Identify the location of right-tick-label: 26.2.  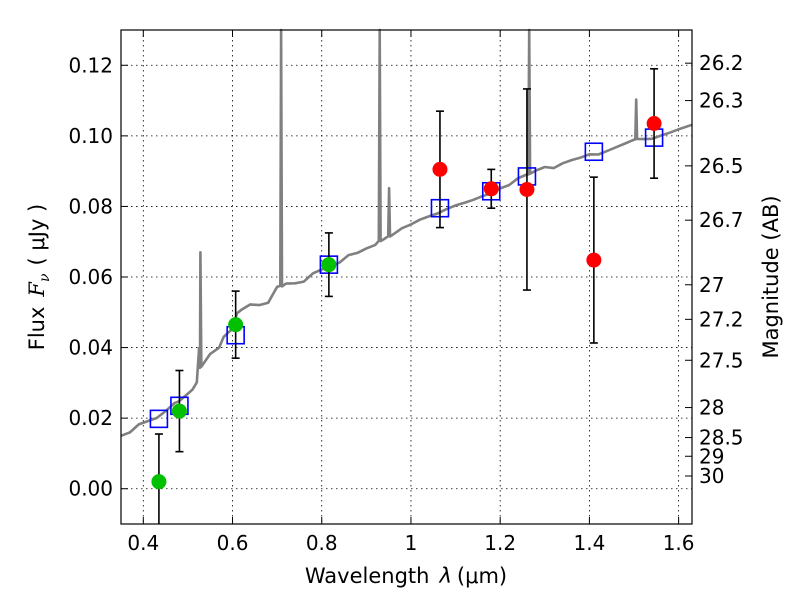
(721, 63).